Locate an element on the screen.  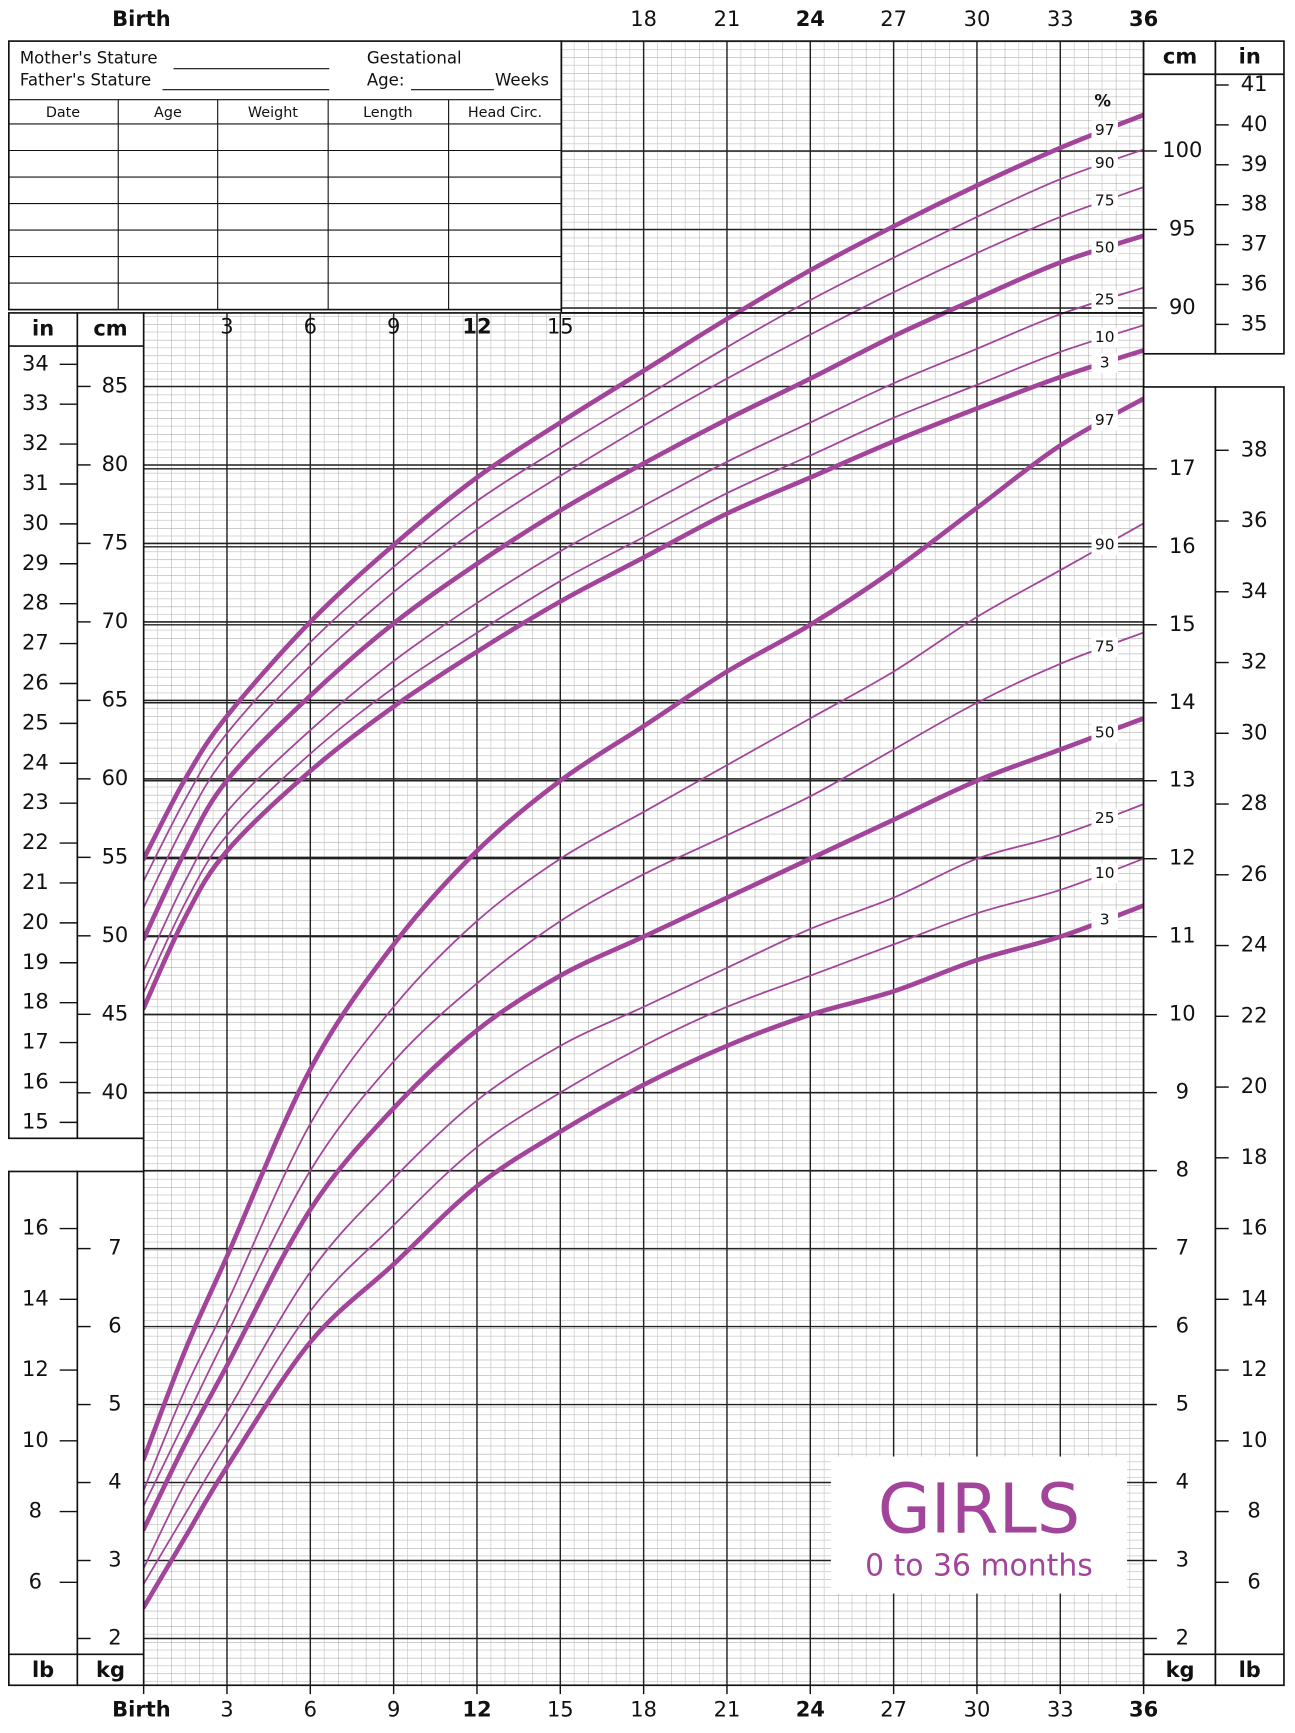
father-stature: Father's Stature is located at coordinates (85, 79).